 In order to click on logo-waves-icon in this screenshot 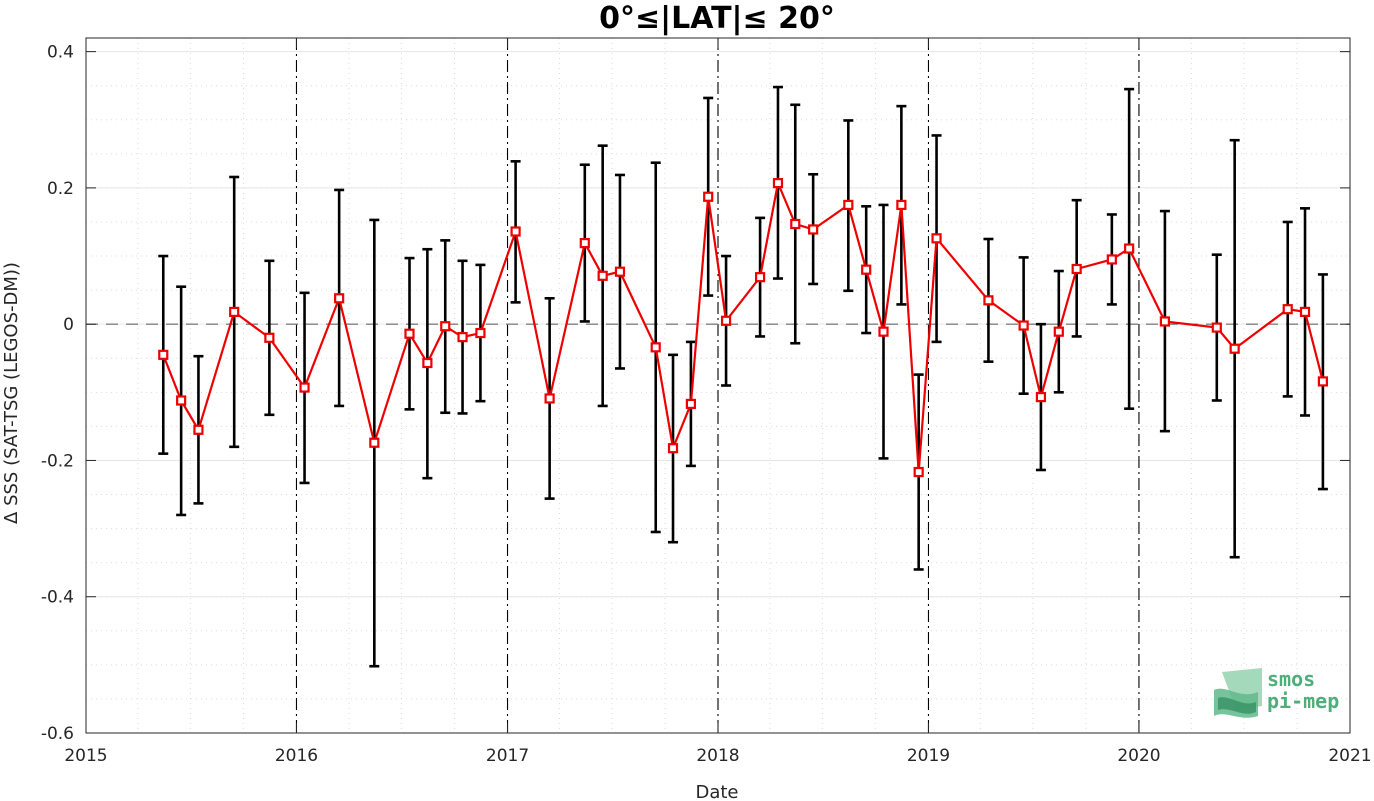, I will do `click(1238, 693)`.